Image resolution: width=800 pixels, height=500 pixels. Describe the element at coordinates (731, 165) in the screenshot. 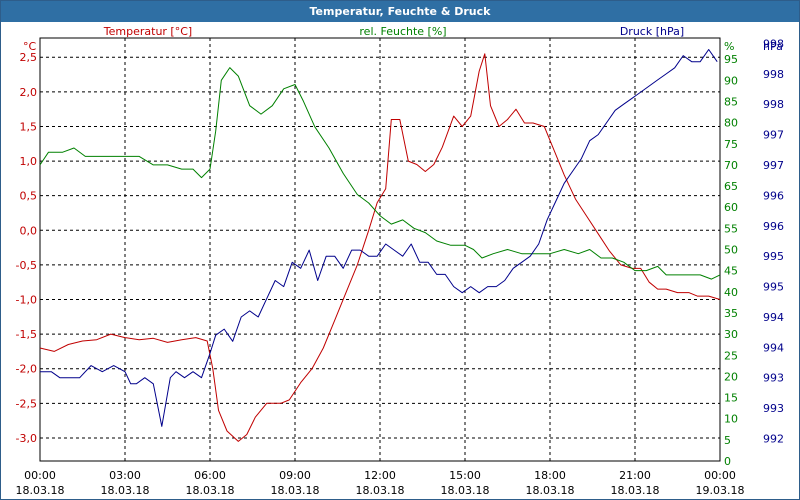

I see `humidity-tick-label: 70` at that location.